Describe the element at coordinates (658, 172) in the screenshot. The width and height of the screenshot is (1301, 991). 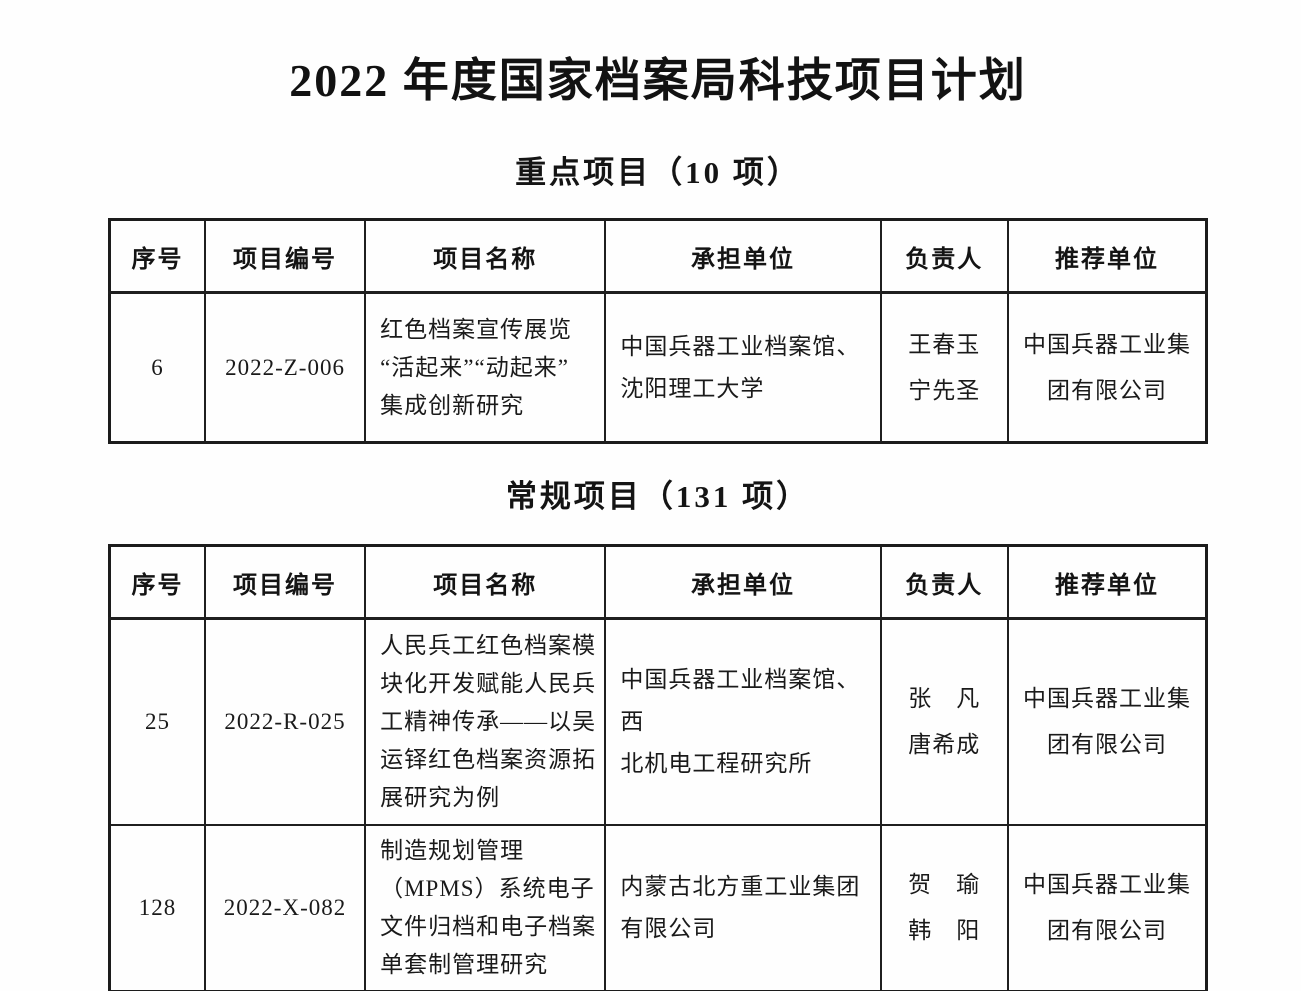
I see `section-heading-key-projects: 重点项目（10 项）` at that location.